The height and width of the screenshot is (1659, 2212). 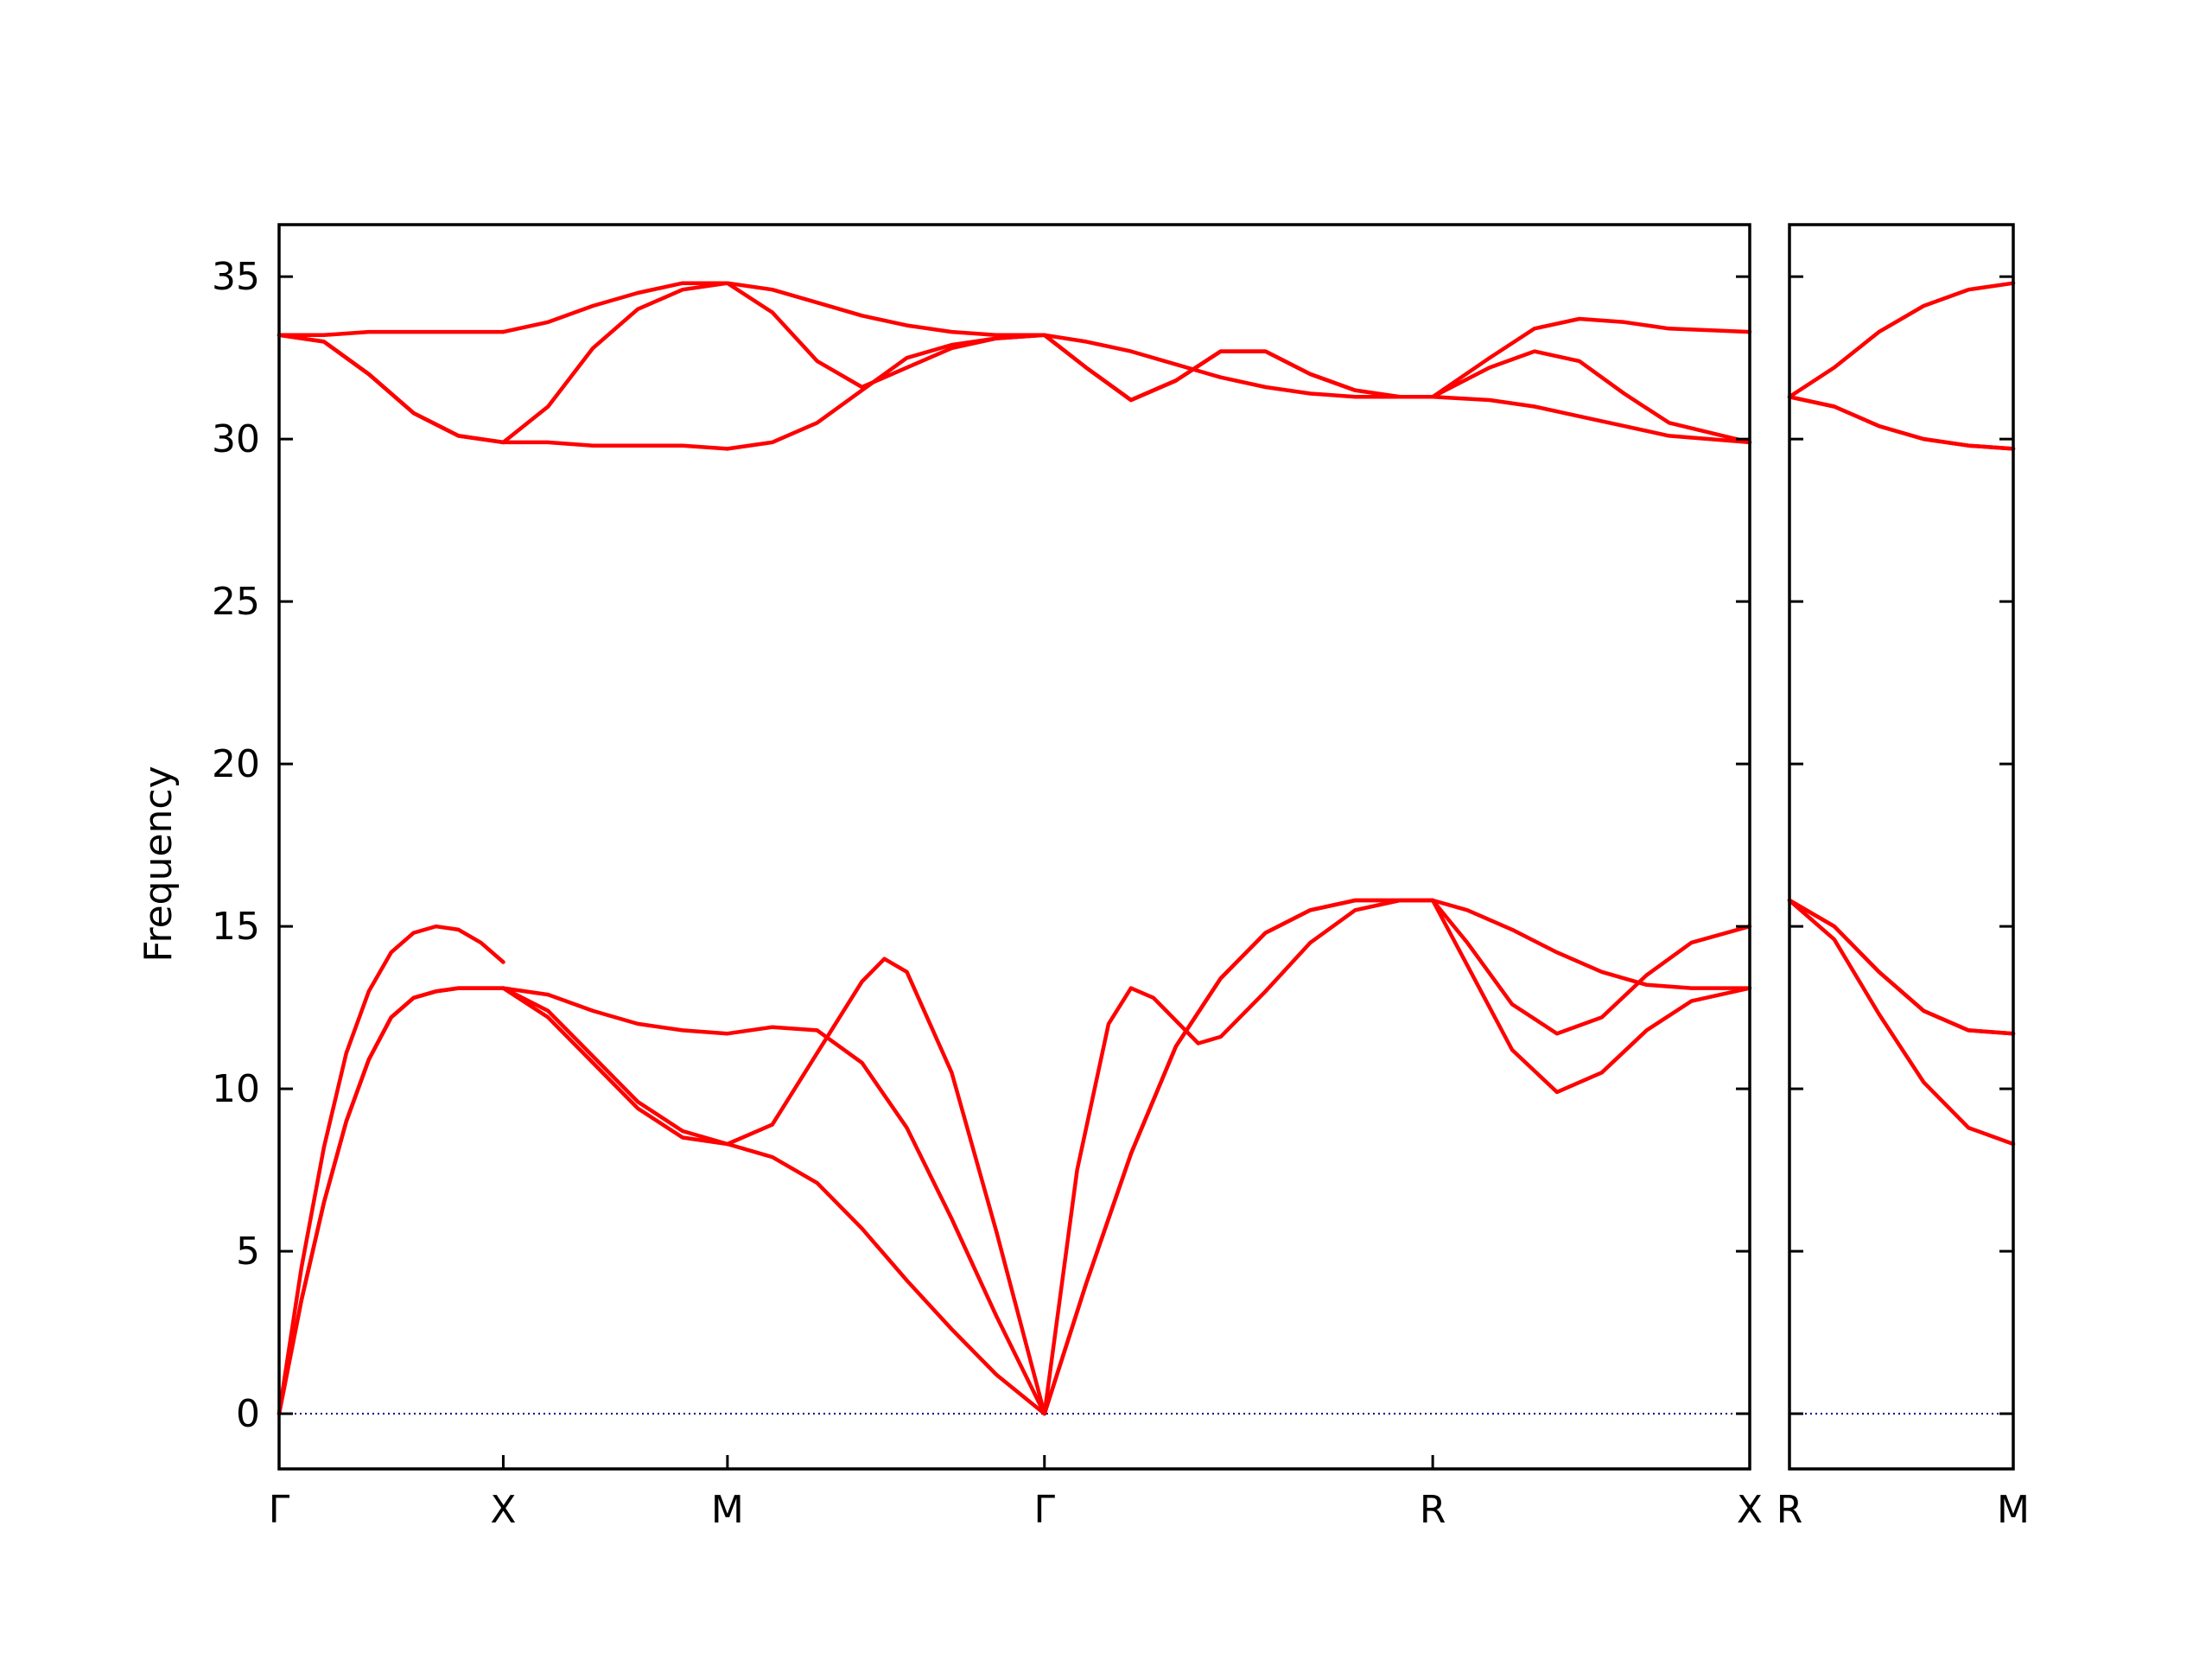 I want to click on panel-1-segment-4-optical-1-line, so click(x=1238, y=366).